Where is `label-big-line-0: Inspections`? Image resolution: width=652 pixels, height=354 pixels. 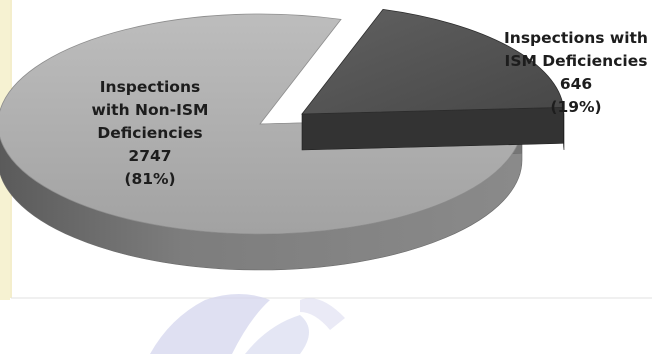
label-big-line-0: Inspections is located at coordinates (150, 87).